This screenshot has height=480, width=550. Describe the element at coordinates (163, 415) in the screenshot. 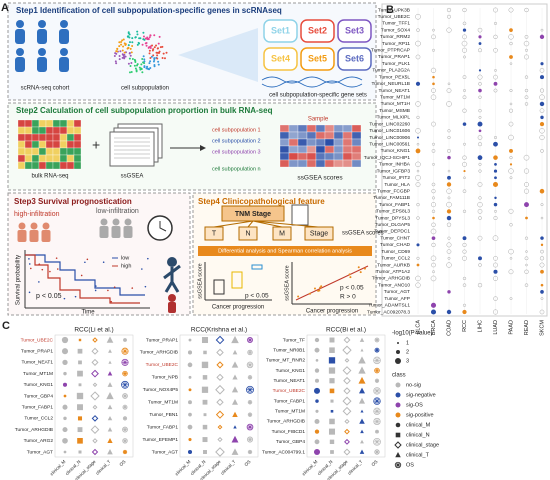

I see `gene-label: Tumor_FBN1` at that location.